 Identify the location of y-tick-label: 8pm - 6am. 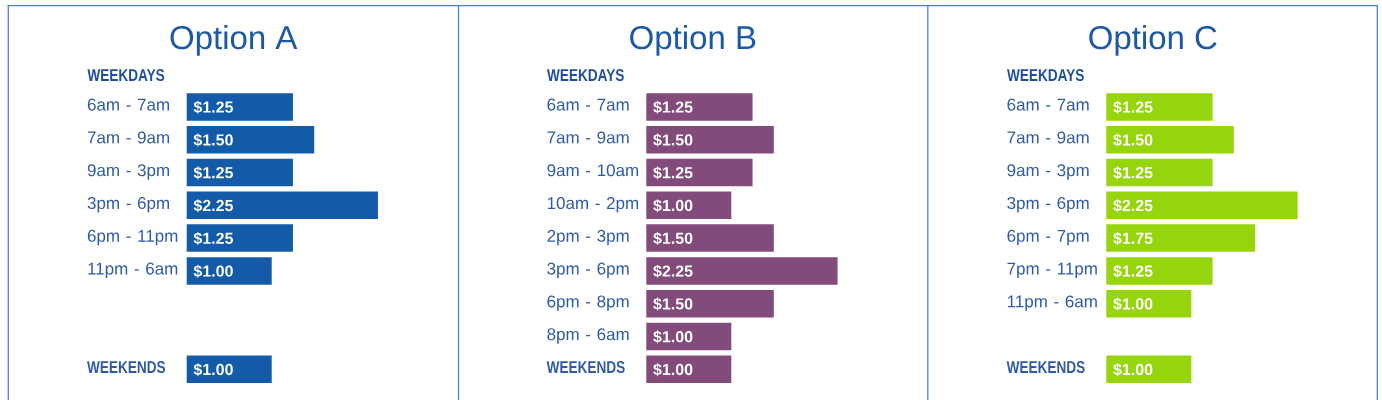
(588, 336).